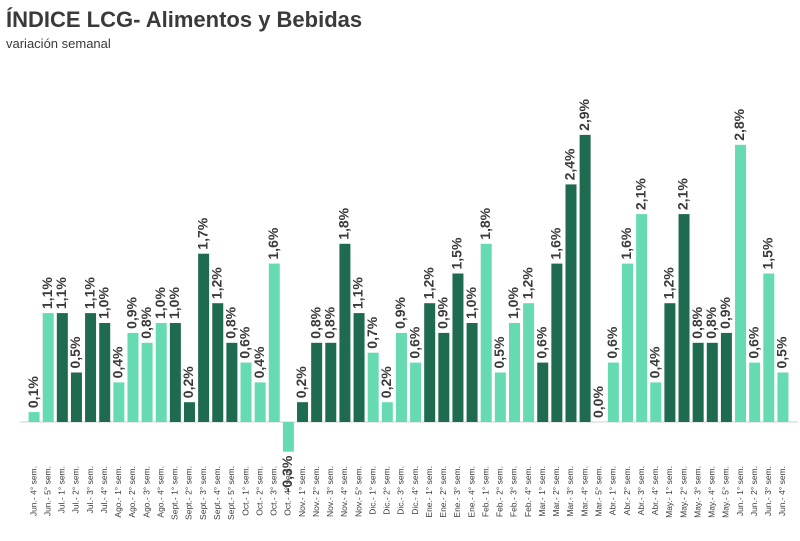  What do you see at coordinates (556, 491) in the screenshot?
I see `x-tick-label: Mar.- 2° sem.` at bounding box center [556, 491].